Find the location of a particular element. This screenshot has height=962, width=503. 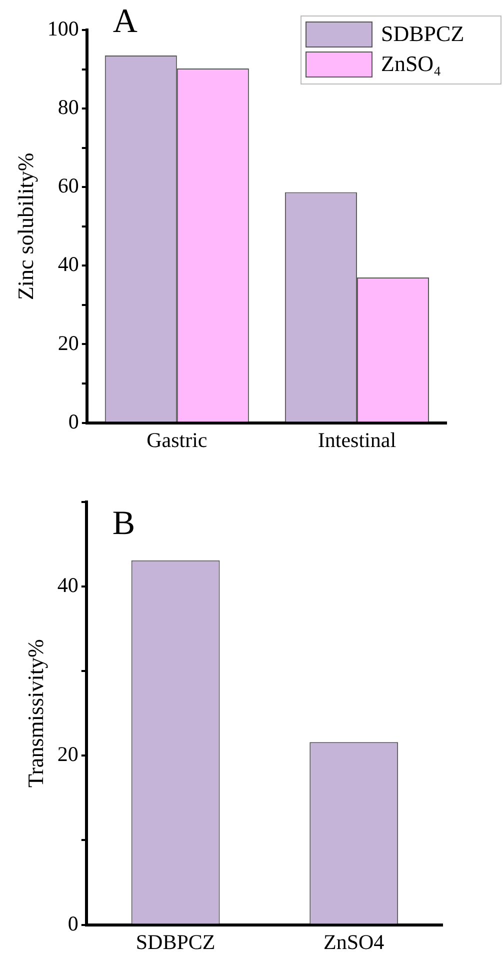

y-axis-title: Zinc solubility% is located at coordinates (25, 226).